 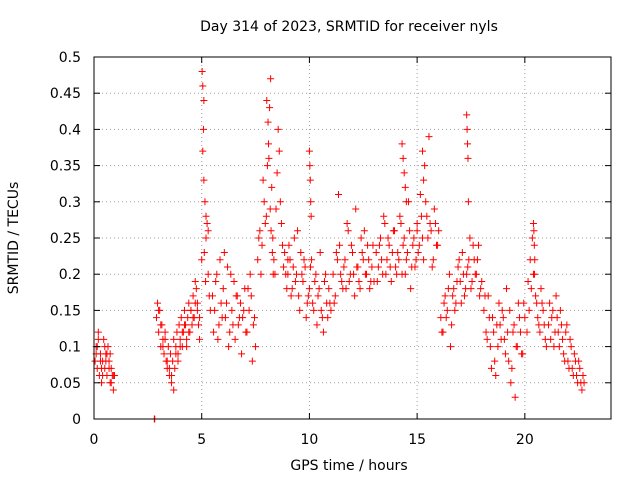 What do you see at coordinates (94, 440) in the screenshot?
I see `x-tick-label: 0` at bounding box center [94, 440].